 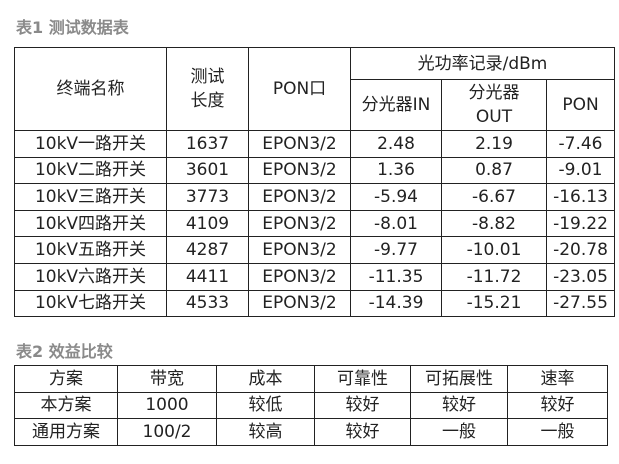 What do you see at coordinates (90, 89) in the screenshot?
I see `header-name: 终端名称` at bounding box center [90, 89].